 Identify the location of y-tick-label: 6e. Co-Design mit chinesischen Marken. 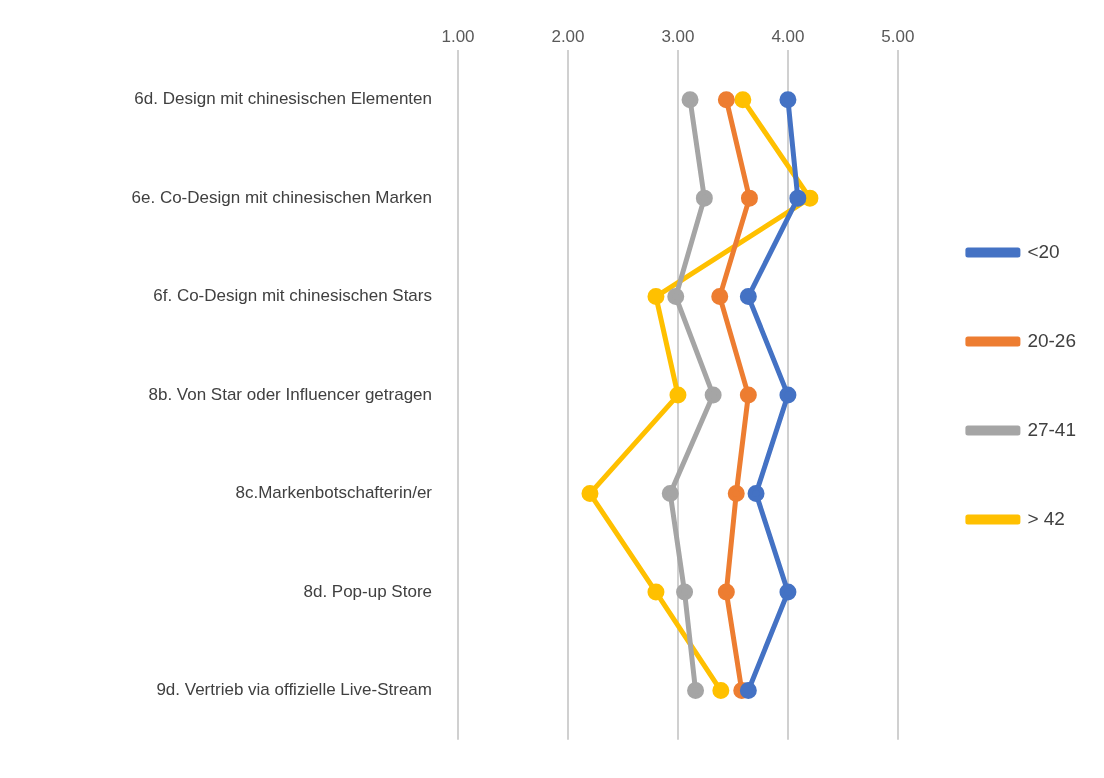
(281, 197).